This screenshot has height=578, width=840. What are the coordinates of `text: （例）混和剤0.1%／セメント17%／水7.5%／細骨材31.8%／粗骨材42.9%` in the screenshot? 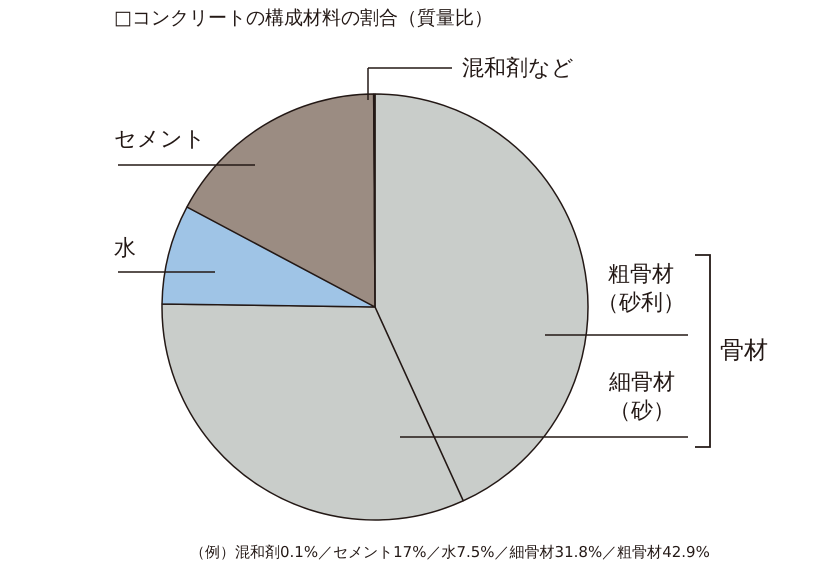 It's located at (450, 552).